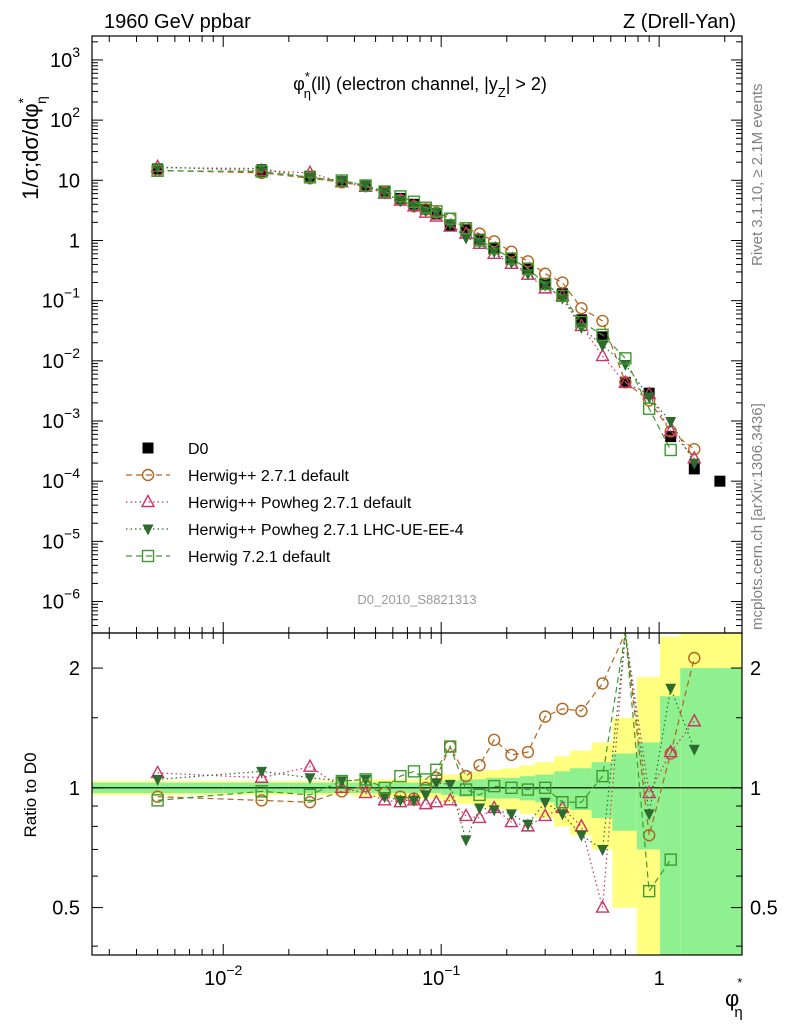  I want to click on x-tick-label-exponent: −2, so click(234, 970).